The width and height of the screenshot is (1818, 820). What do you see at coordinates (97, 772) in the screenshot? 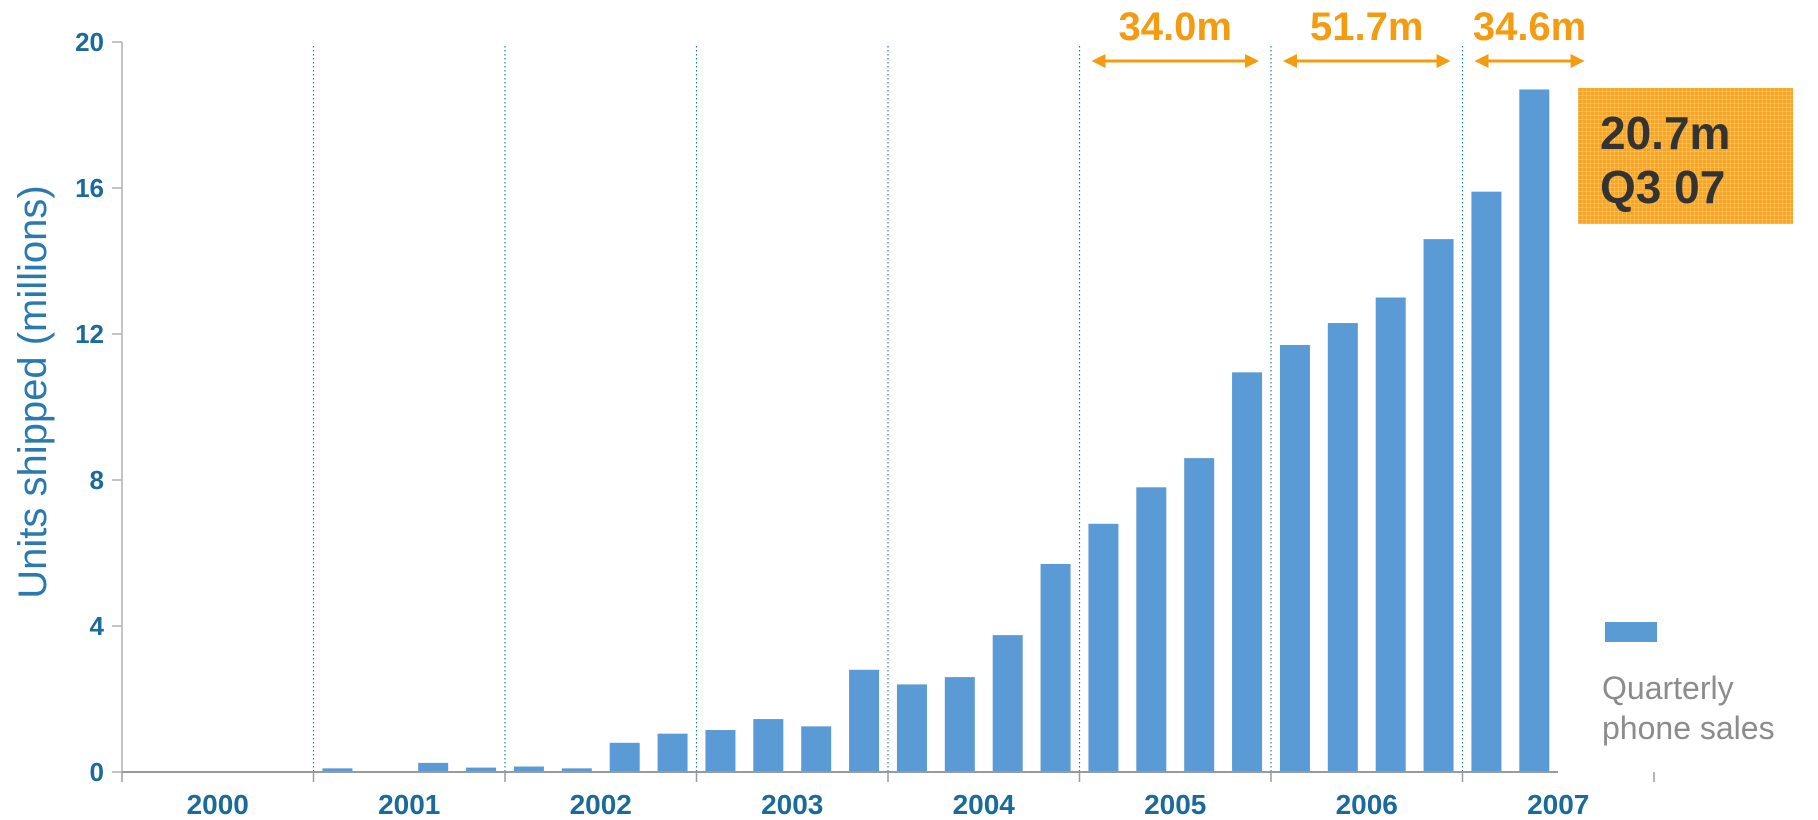
I see `y-tick-label: 0` at bounding box center [97, 772].